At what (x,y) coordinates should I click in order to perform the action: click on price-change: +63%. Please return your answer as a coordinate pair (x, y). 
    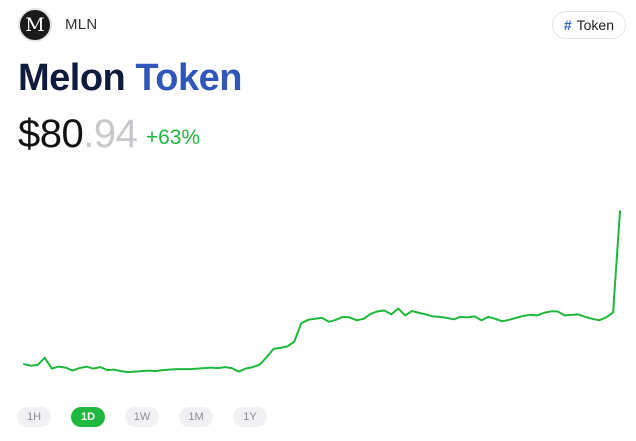
    Looking at the image, I should click on (173, 137).